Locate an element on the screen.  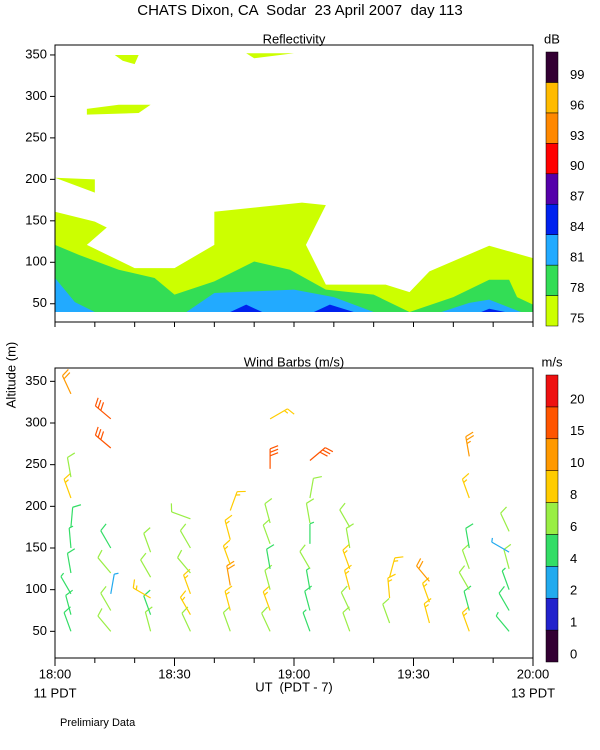
x-tick-label: 19:30 is located at coordinates (413, 673).